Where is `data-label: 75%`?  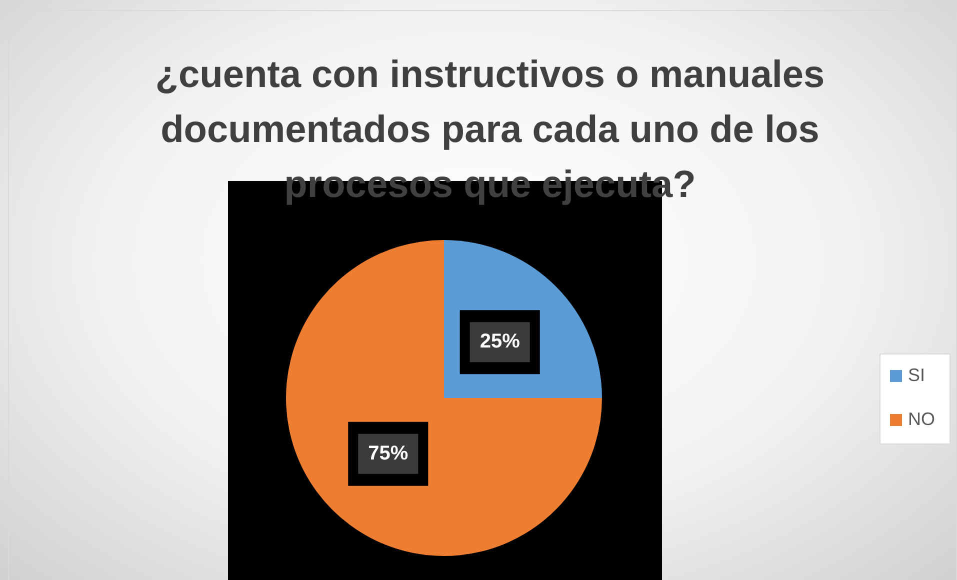
data-label: 75% is located at coordinates (388, 453).